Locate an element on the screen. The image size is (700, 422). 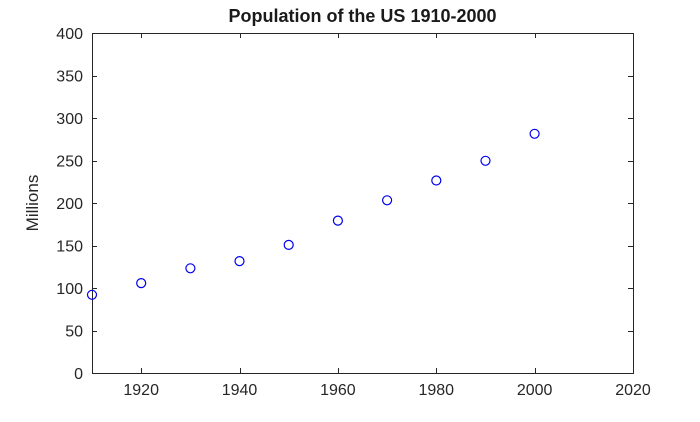
x-tick-label: 1940 is located at coordinates (240, 390).